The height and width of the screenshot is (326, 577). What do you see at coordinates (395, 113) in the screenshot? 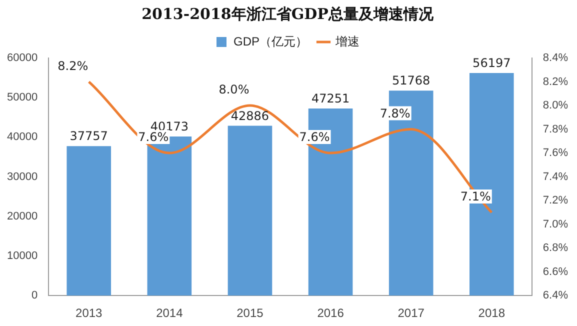
I see `data-label: 7.8%` at bounding box center [395, 113].